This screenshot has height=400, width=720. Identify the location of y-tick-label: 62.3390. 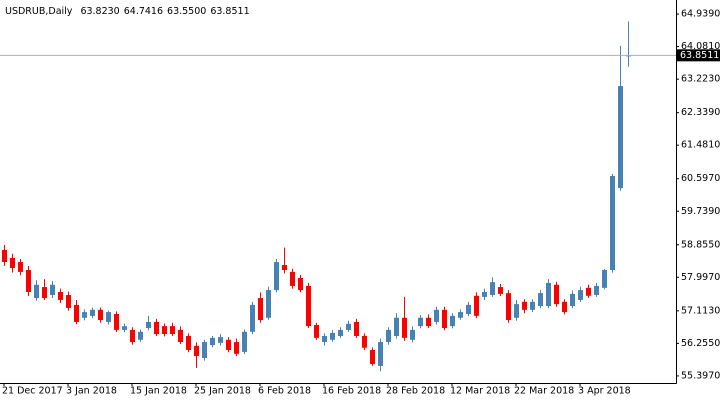
(700, 112).